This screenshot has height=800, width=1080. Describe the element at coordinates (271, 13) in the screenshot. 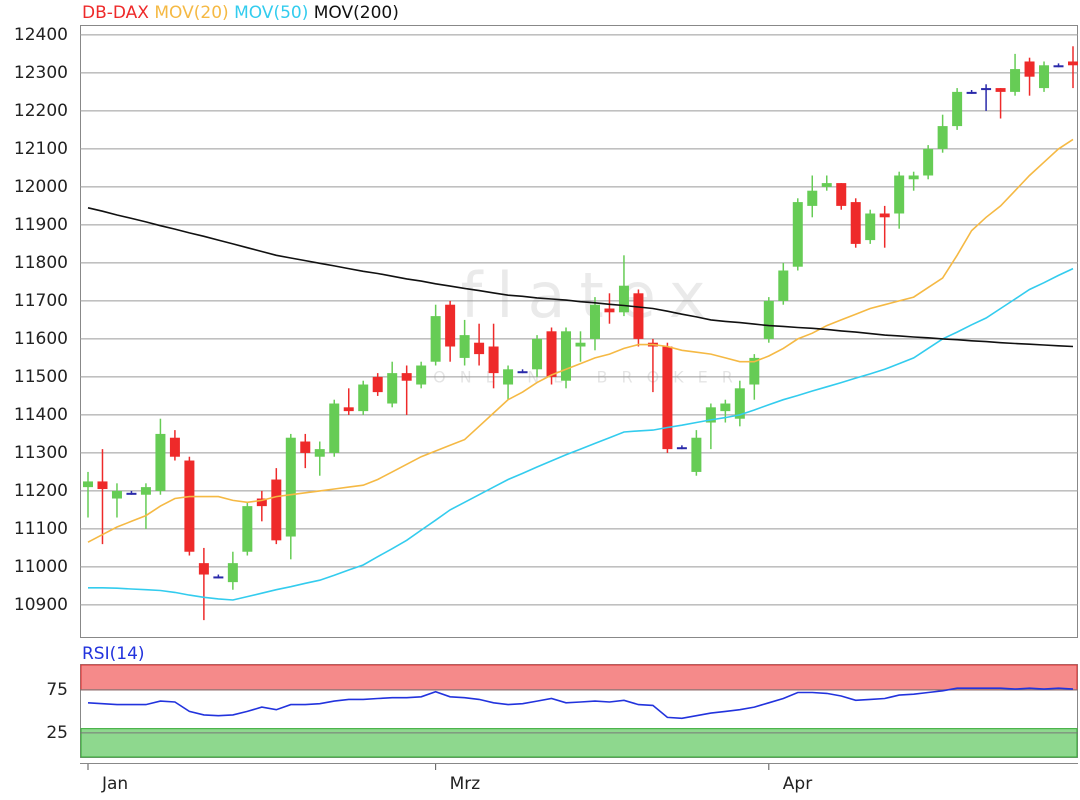

I see `legend-entry: MOV(50)` at that location.